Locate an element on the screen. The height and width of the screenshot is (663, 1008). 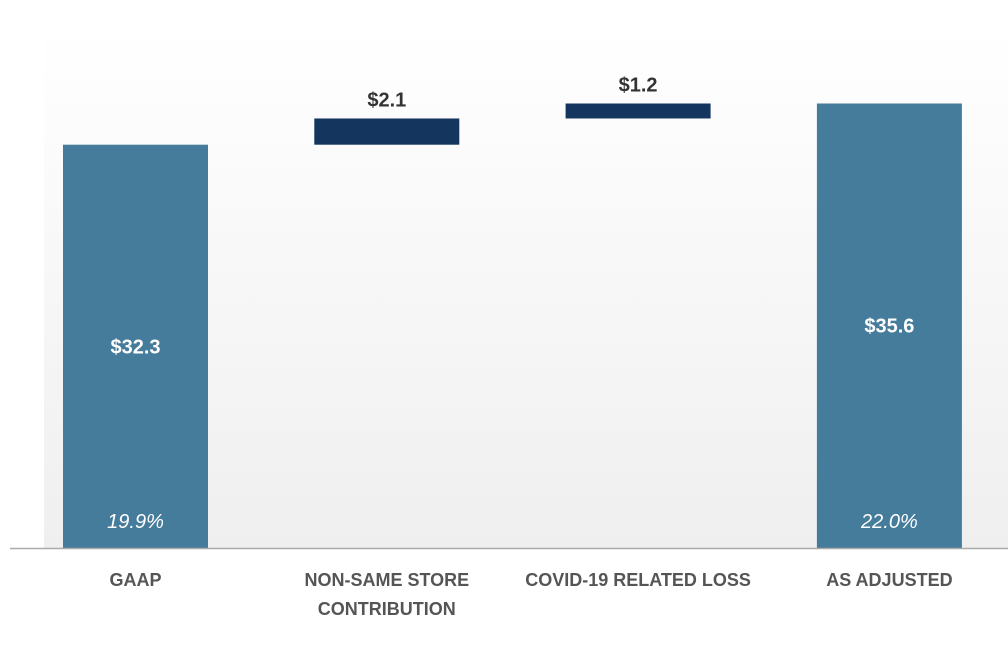
value-label-0: $32.3 is located at coordinates (135, 347).